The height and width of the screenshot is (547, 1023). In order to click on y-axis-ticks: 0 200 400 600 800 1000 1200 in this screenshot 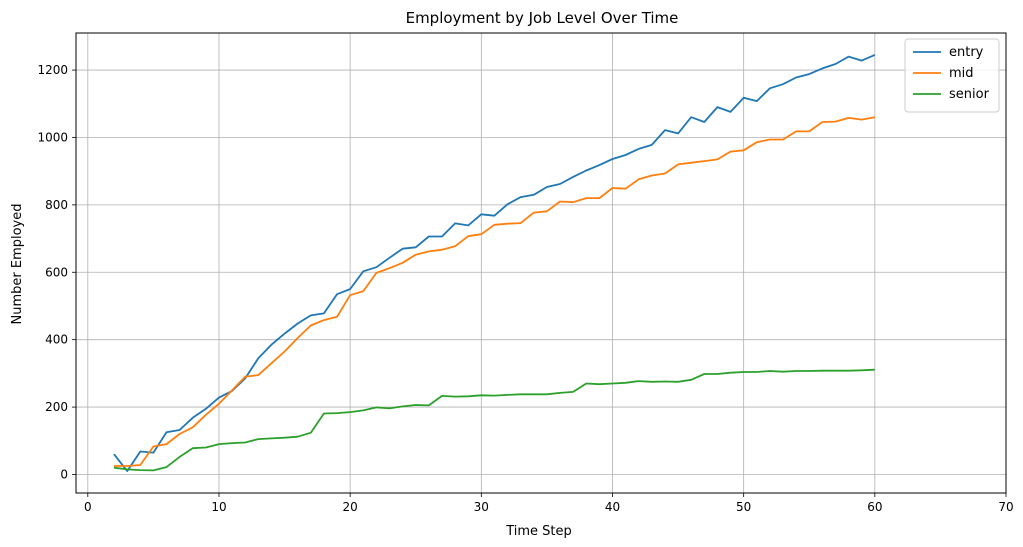, I will do `click(56, 272)`.